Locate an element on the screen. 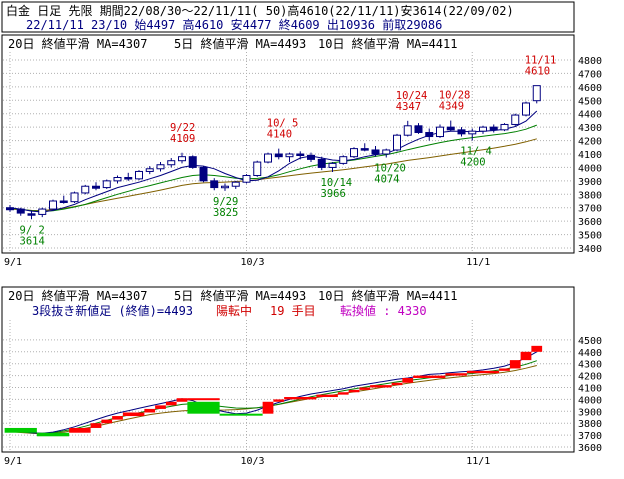 This screenshot has width=624, height=479. annotation-date: 10/ 5 is located at coordinates (283, 124).